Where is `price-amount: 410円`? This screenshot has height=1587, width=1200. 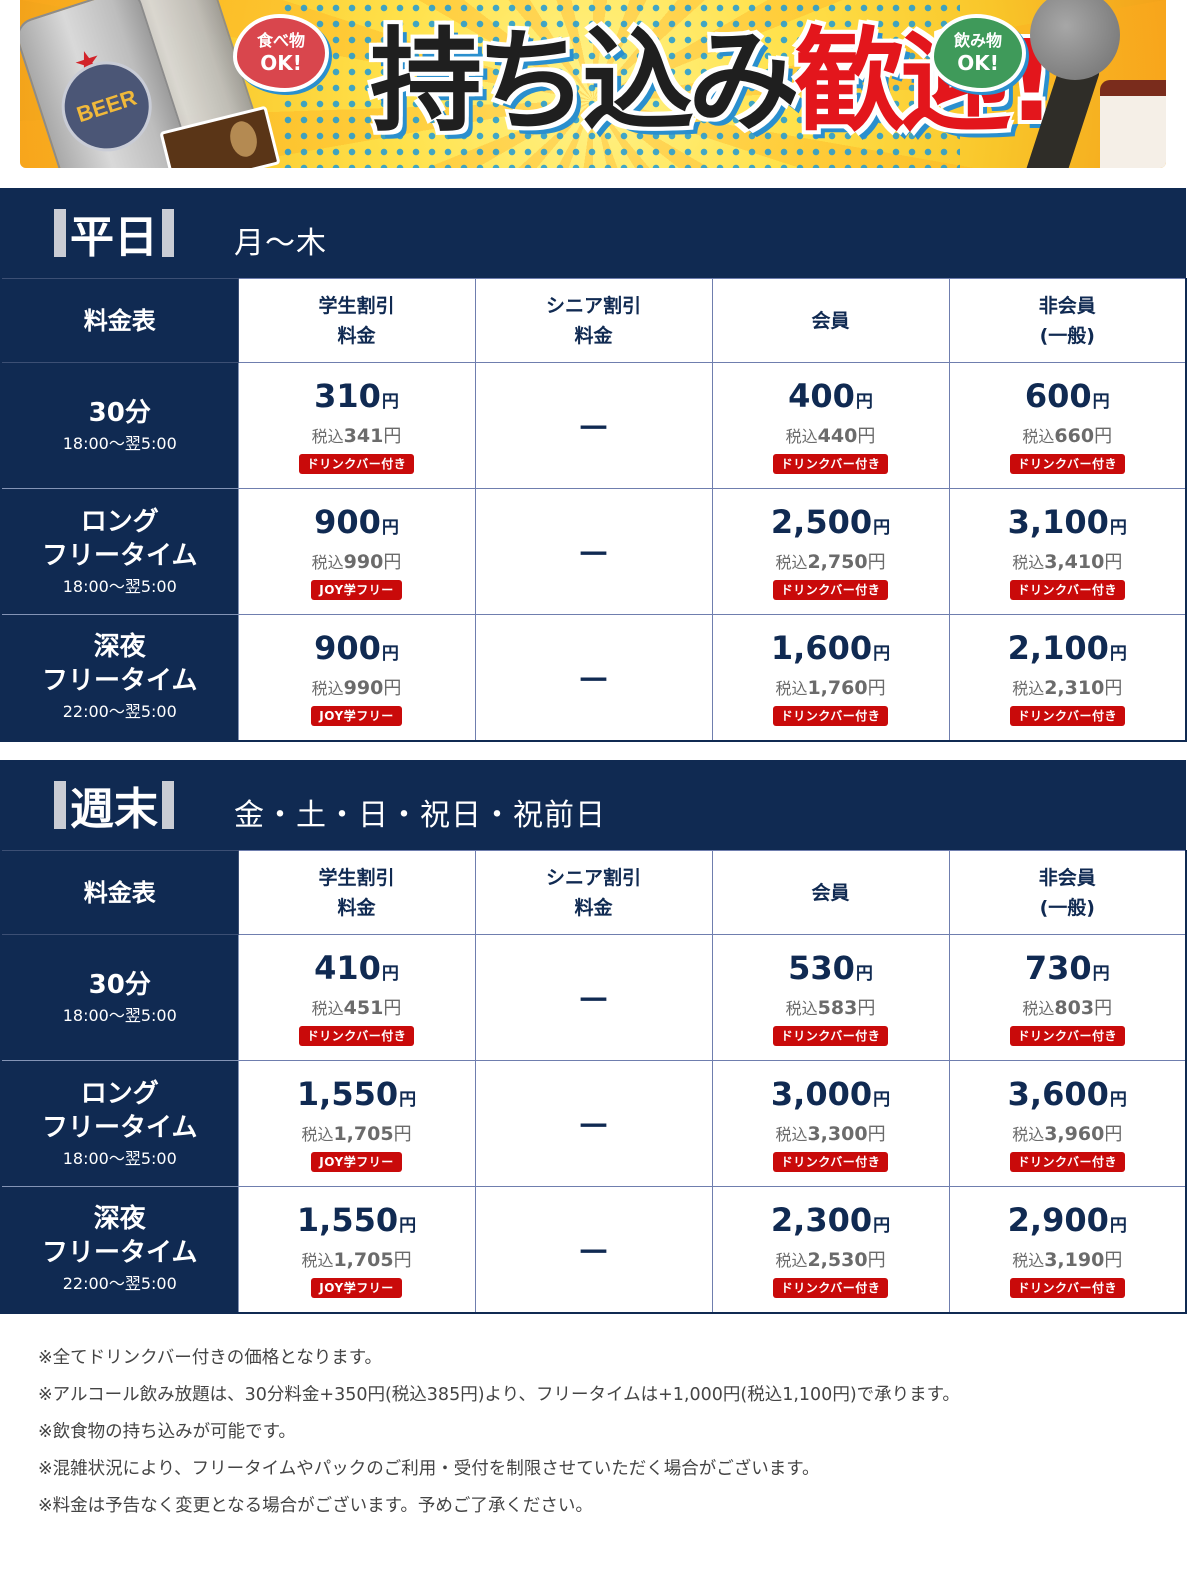 price-amount: 410円 is located at coordinates (357, 971).